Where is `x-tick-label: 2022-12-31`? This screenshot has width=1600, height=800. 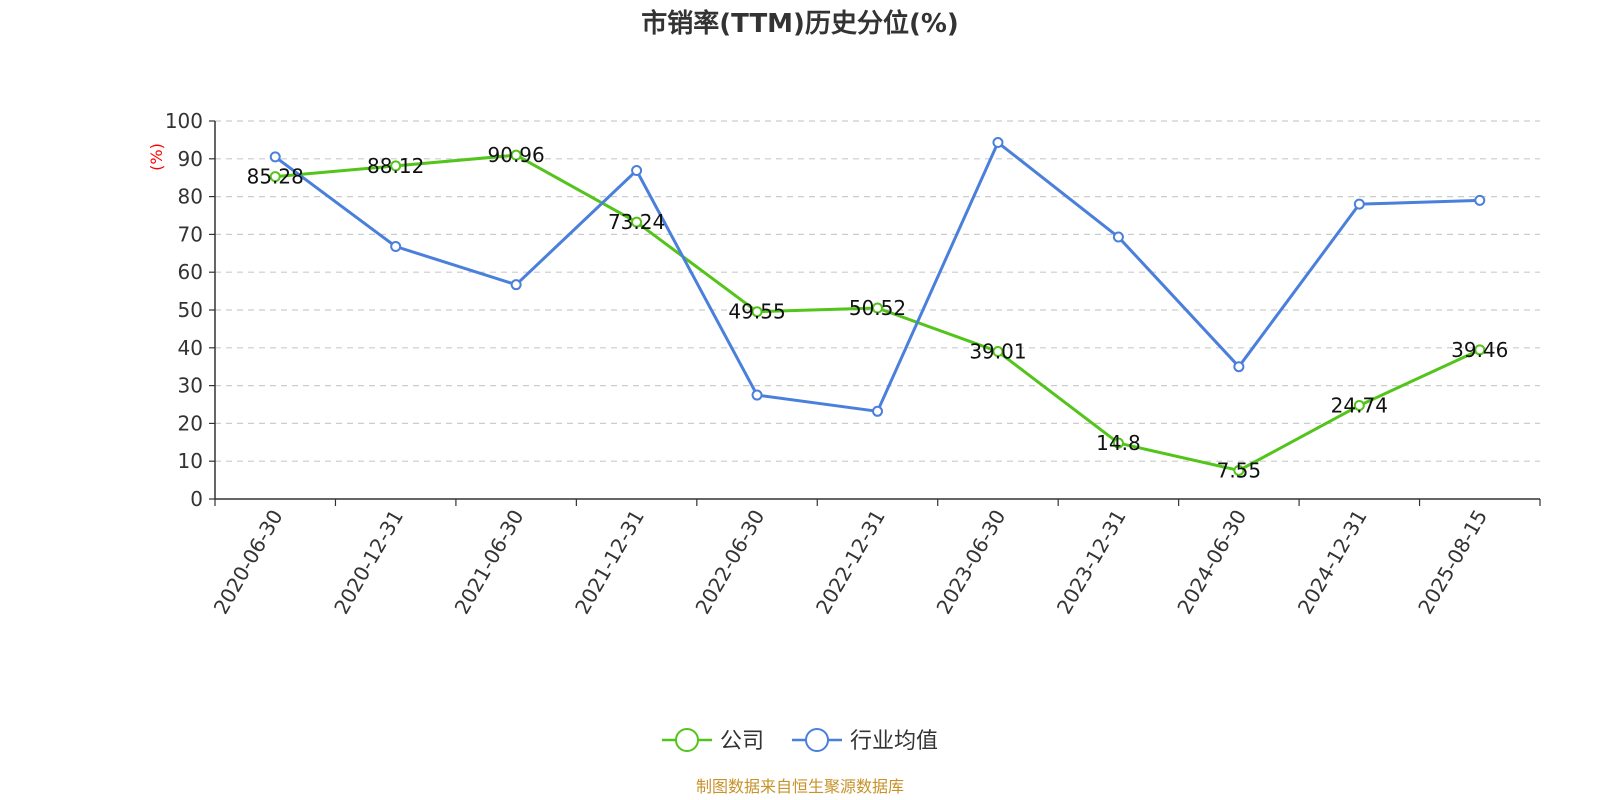 x-tick-label: 2022-12-31 is located at coordinates (850, 562).